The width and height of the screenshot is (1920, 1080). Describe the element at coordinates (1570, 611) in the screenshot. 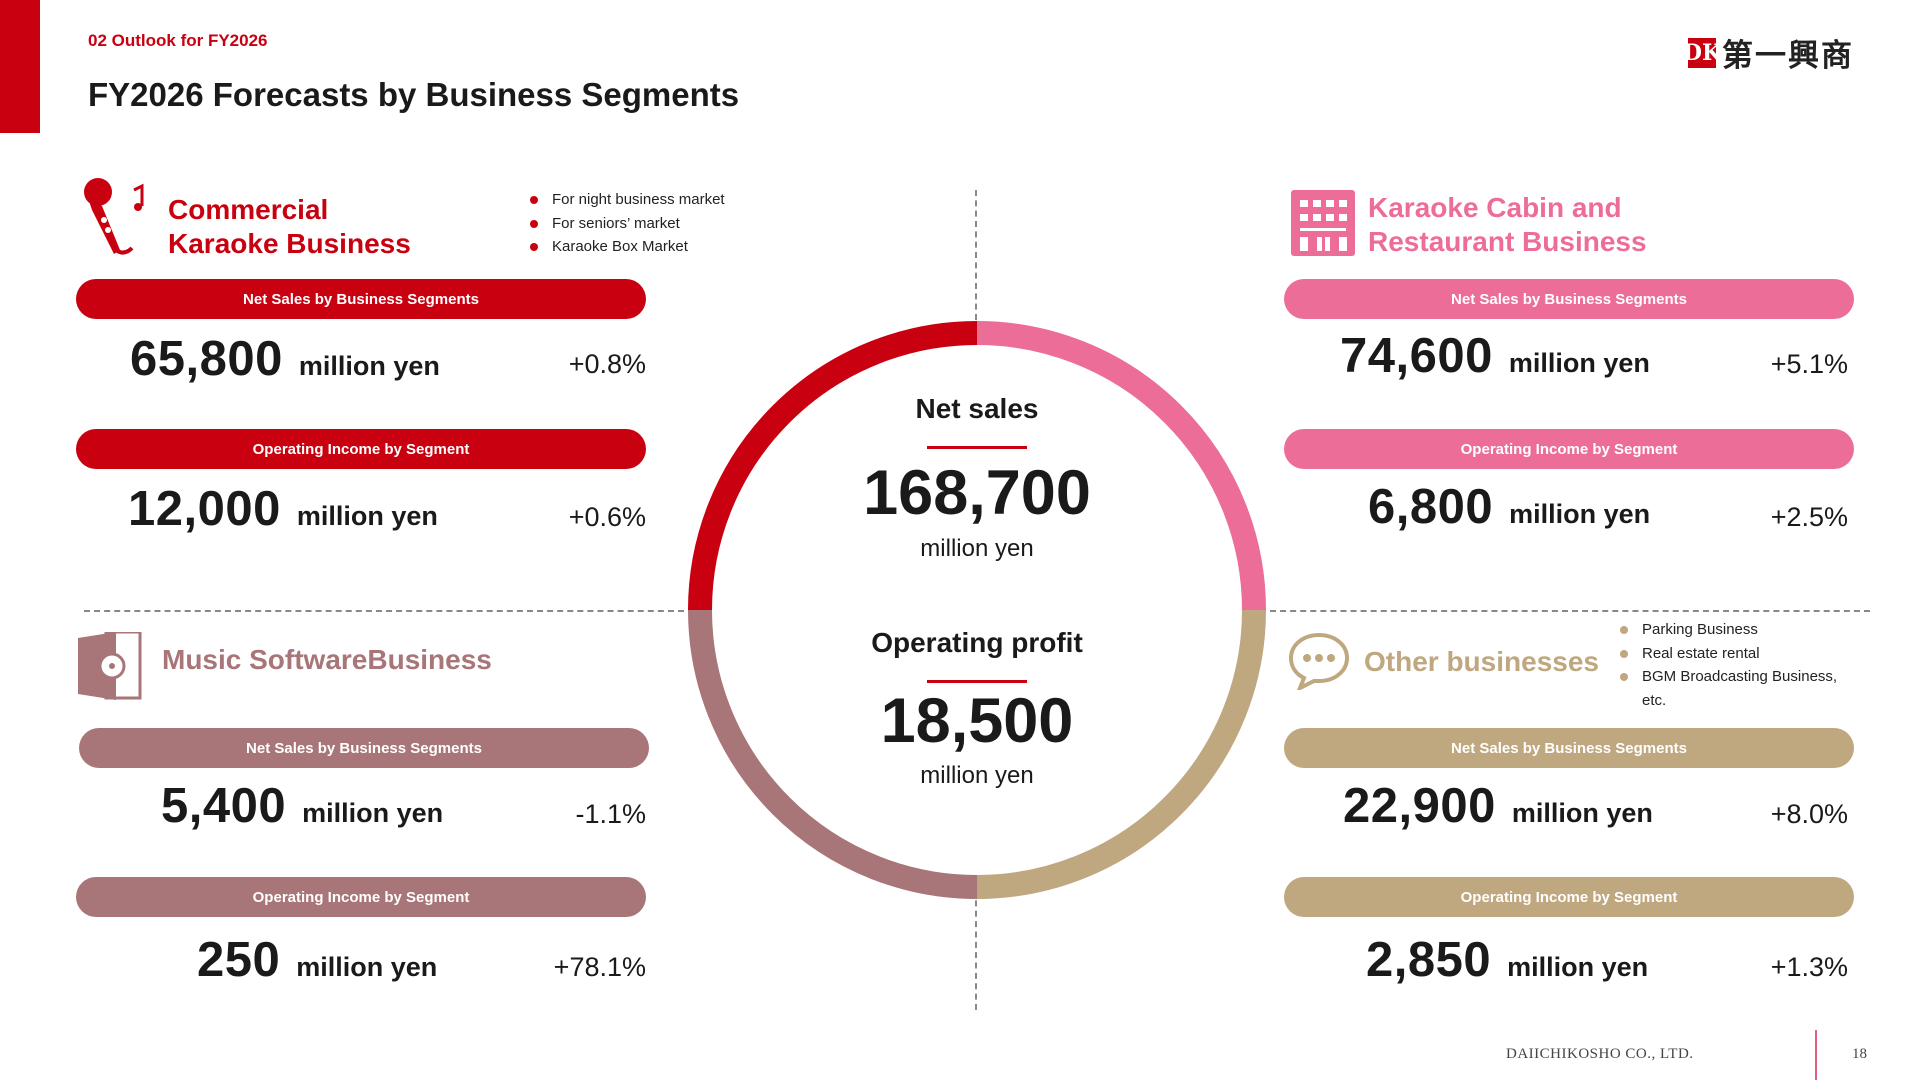

I see `divider-right` at that location.